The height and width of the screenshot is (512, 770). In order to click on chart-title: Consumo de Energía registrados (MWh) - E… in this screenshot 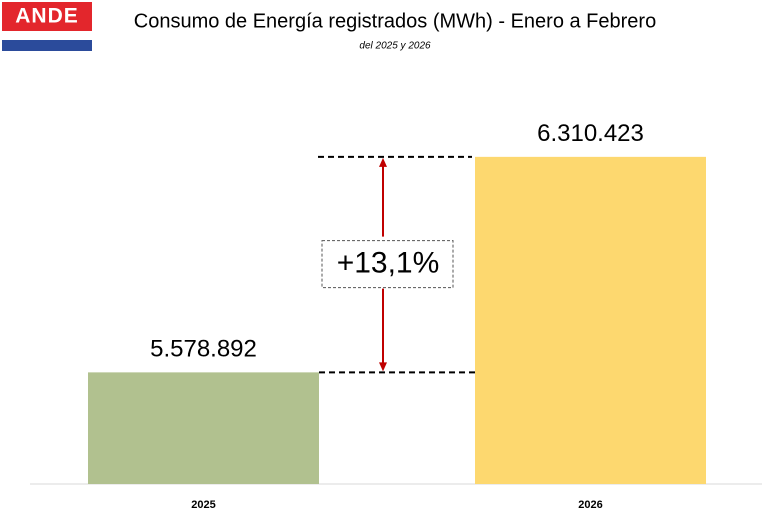, I will do `click(395, 21)`.